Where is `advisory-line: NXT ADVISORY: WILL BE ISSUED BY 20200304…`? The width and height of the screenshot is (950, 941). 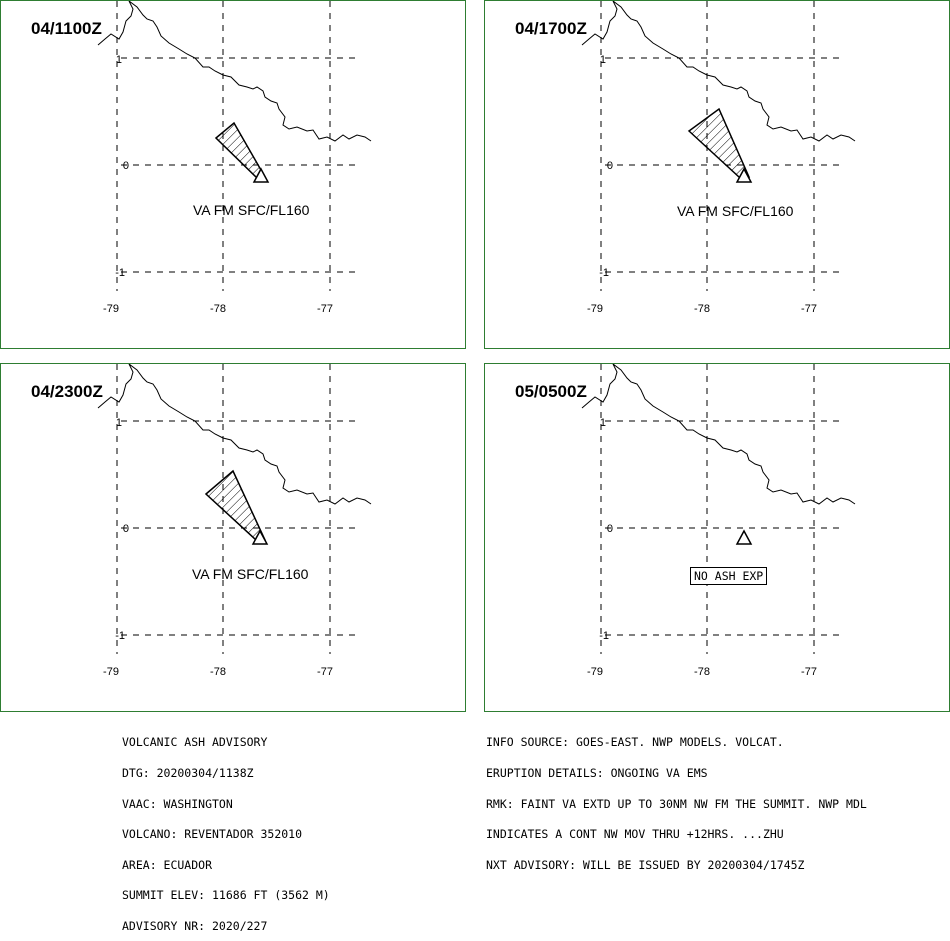
advisory-line: NXT ADVISORY: WILL BE ISSUED BY 20200304… is located at coordinates (645, 864).